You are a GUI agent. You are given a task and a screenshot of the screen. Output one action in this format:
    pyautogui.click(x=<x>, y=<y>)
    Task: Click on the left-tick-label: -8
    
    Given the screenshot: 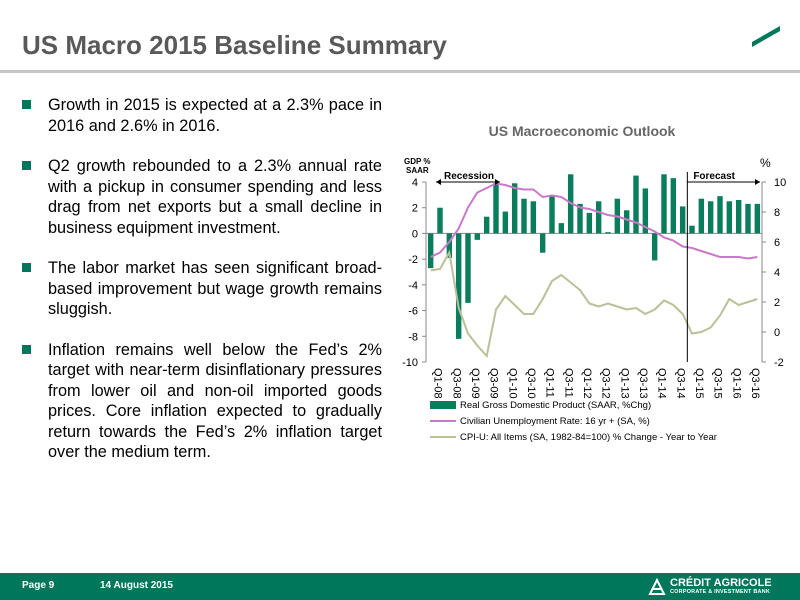 What is the action you would take?
    pyautogui.click(x=413, y=337)
    